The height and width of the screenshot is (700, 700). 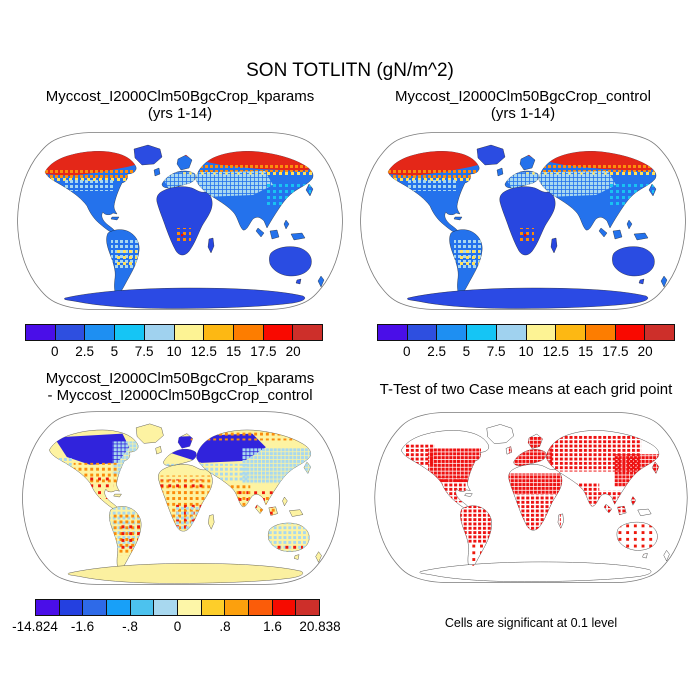 I want to click on panel-title-difference-line2: - Myccost_I2000Clm50BgcCrop_control, so click(x=180, y=395).